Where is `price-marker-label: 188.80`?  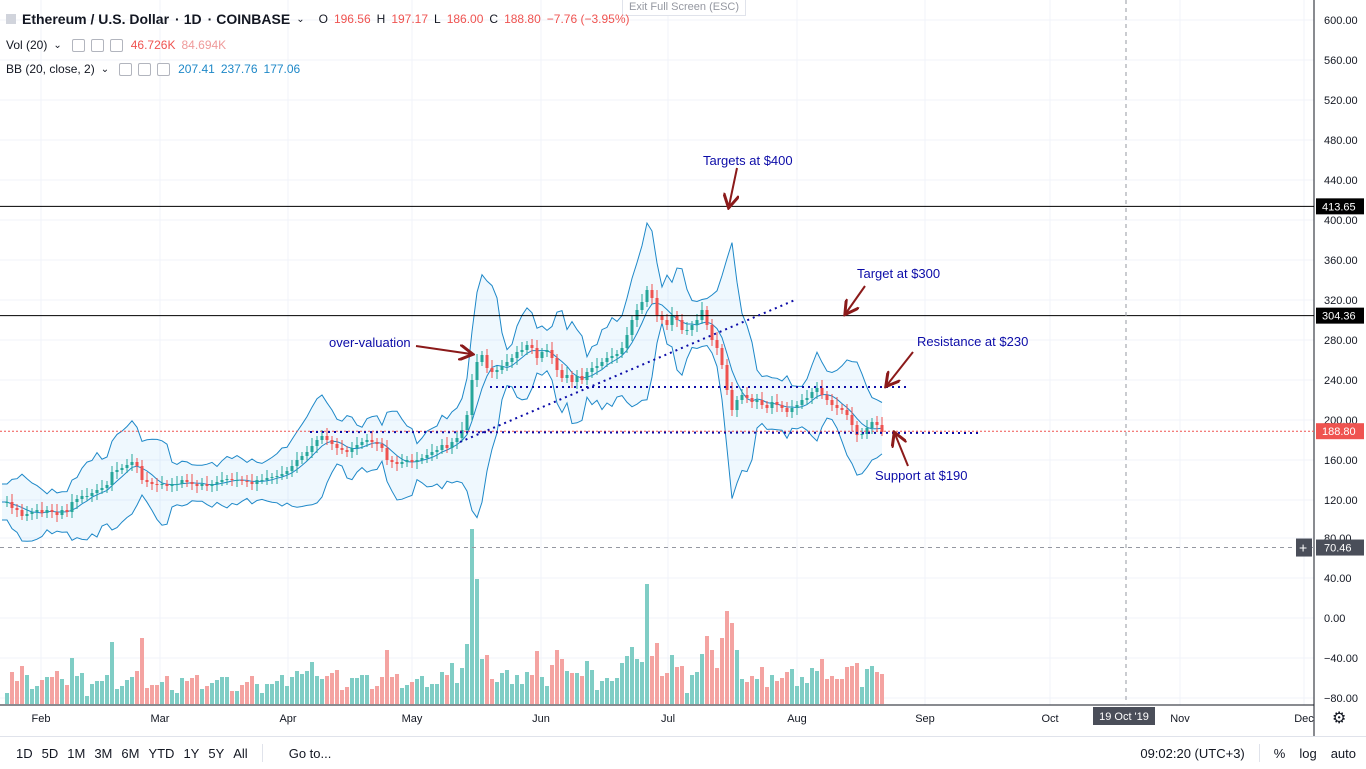 price-marker-label: 188.80 is located at coordinates (1339, 432).